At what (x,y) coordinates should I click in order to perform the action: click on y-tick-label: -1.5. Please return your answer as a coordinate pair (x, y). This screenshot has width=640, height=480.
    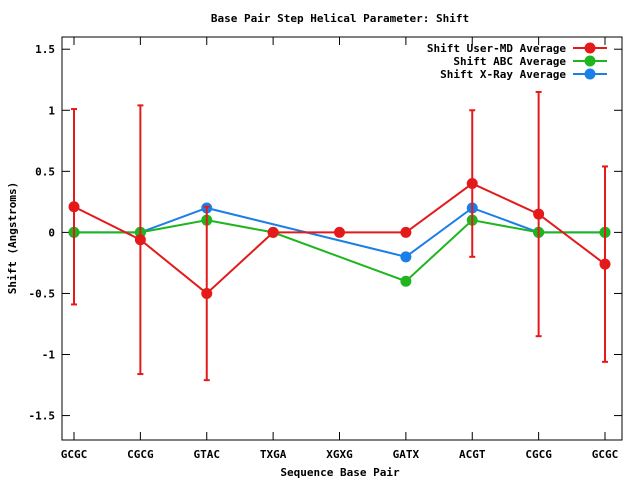
    Looking at the image, I should click on (42, 416).